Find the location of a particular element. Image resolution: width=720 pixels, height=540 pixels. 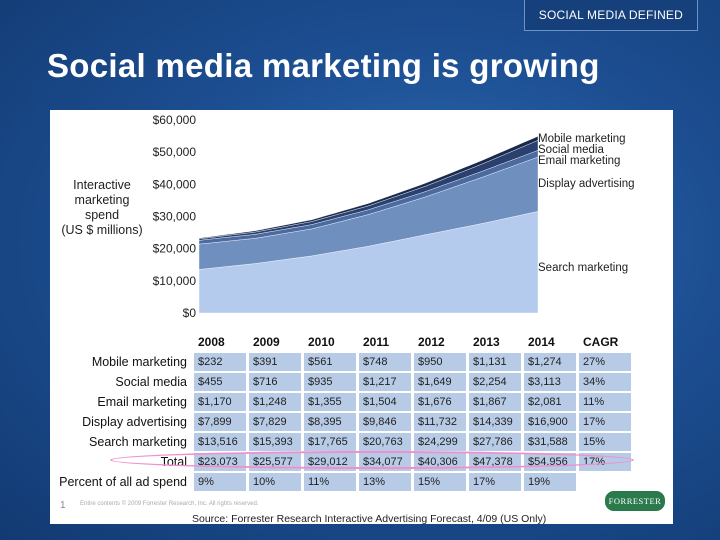

series-label-social-media: Social media is located at coordinates (571, 150).